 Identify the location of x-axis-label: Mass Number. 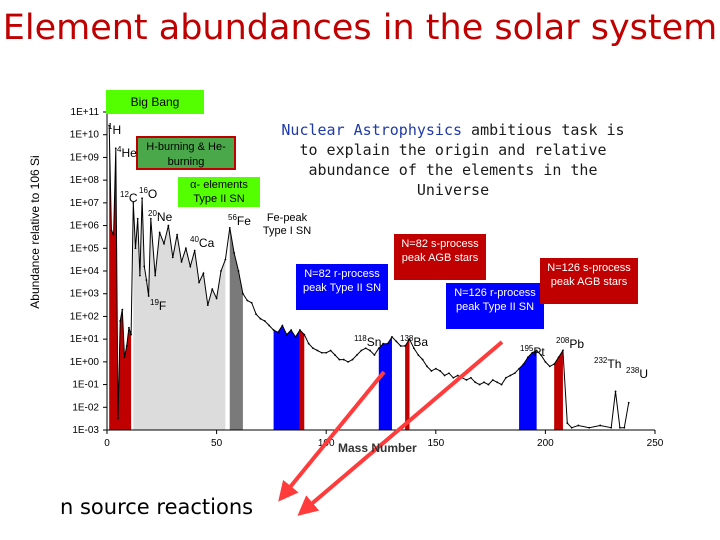
(377, 448).